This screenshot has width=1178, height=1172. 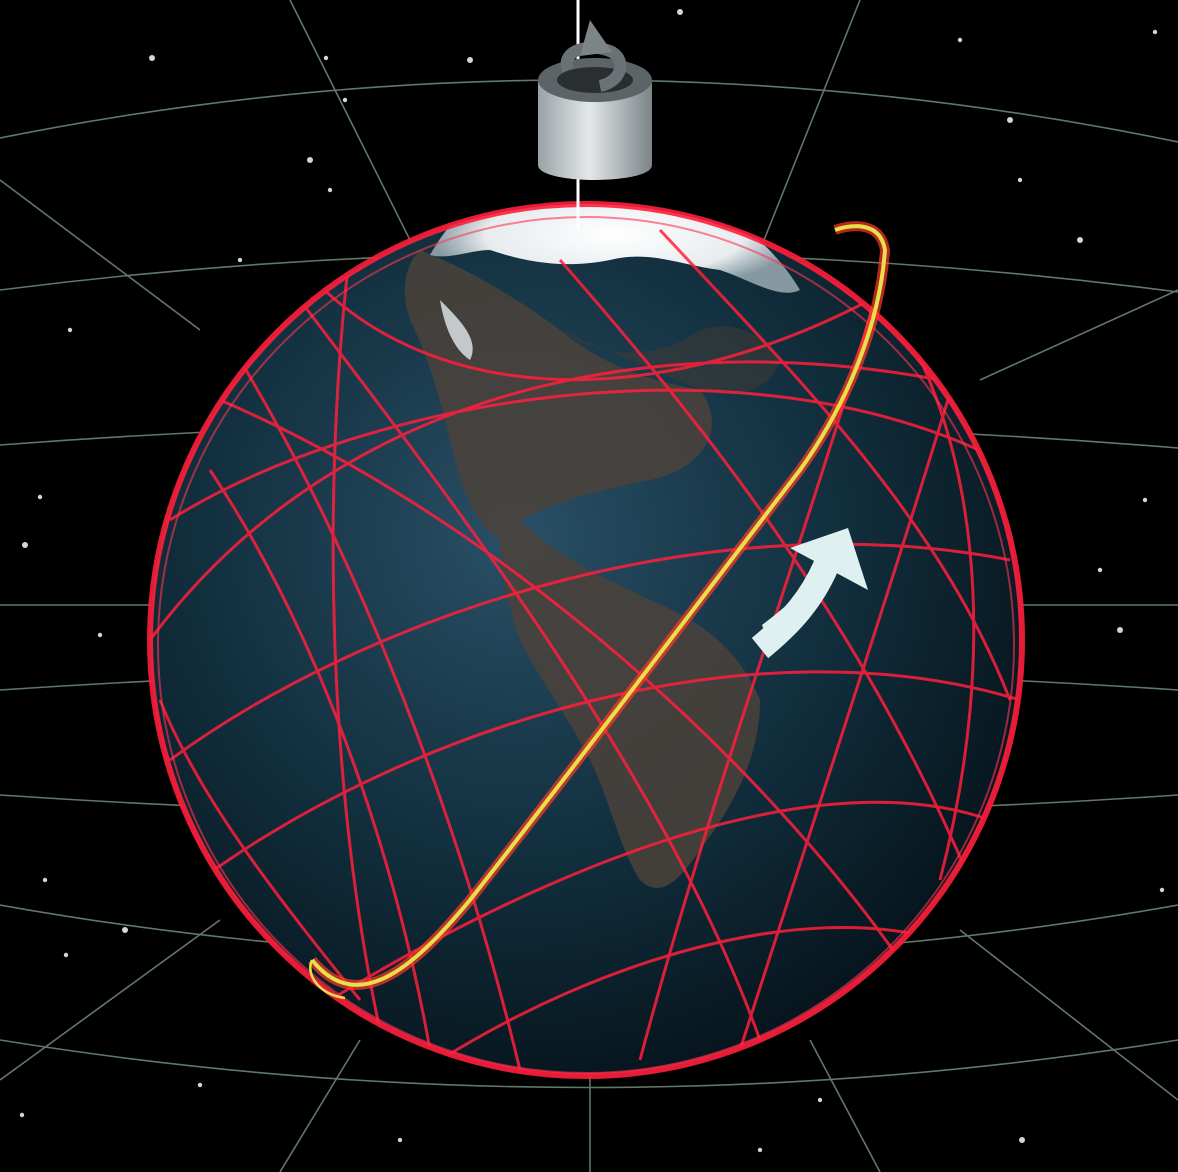 I want to click on continent-landmass, so click(x=670, y=360).